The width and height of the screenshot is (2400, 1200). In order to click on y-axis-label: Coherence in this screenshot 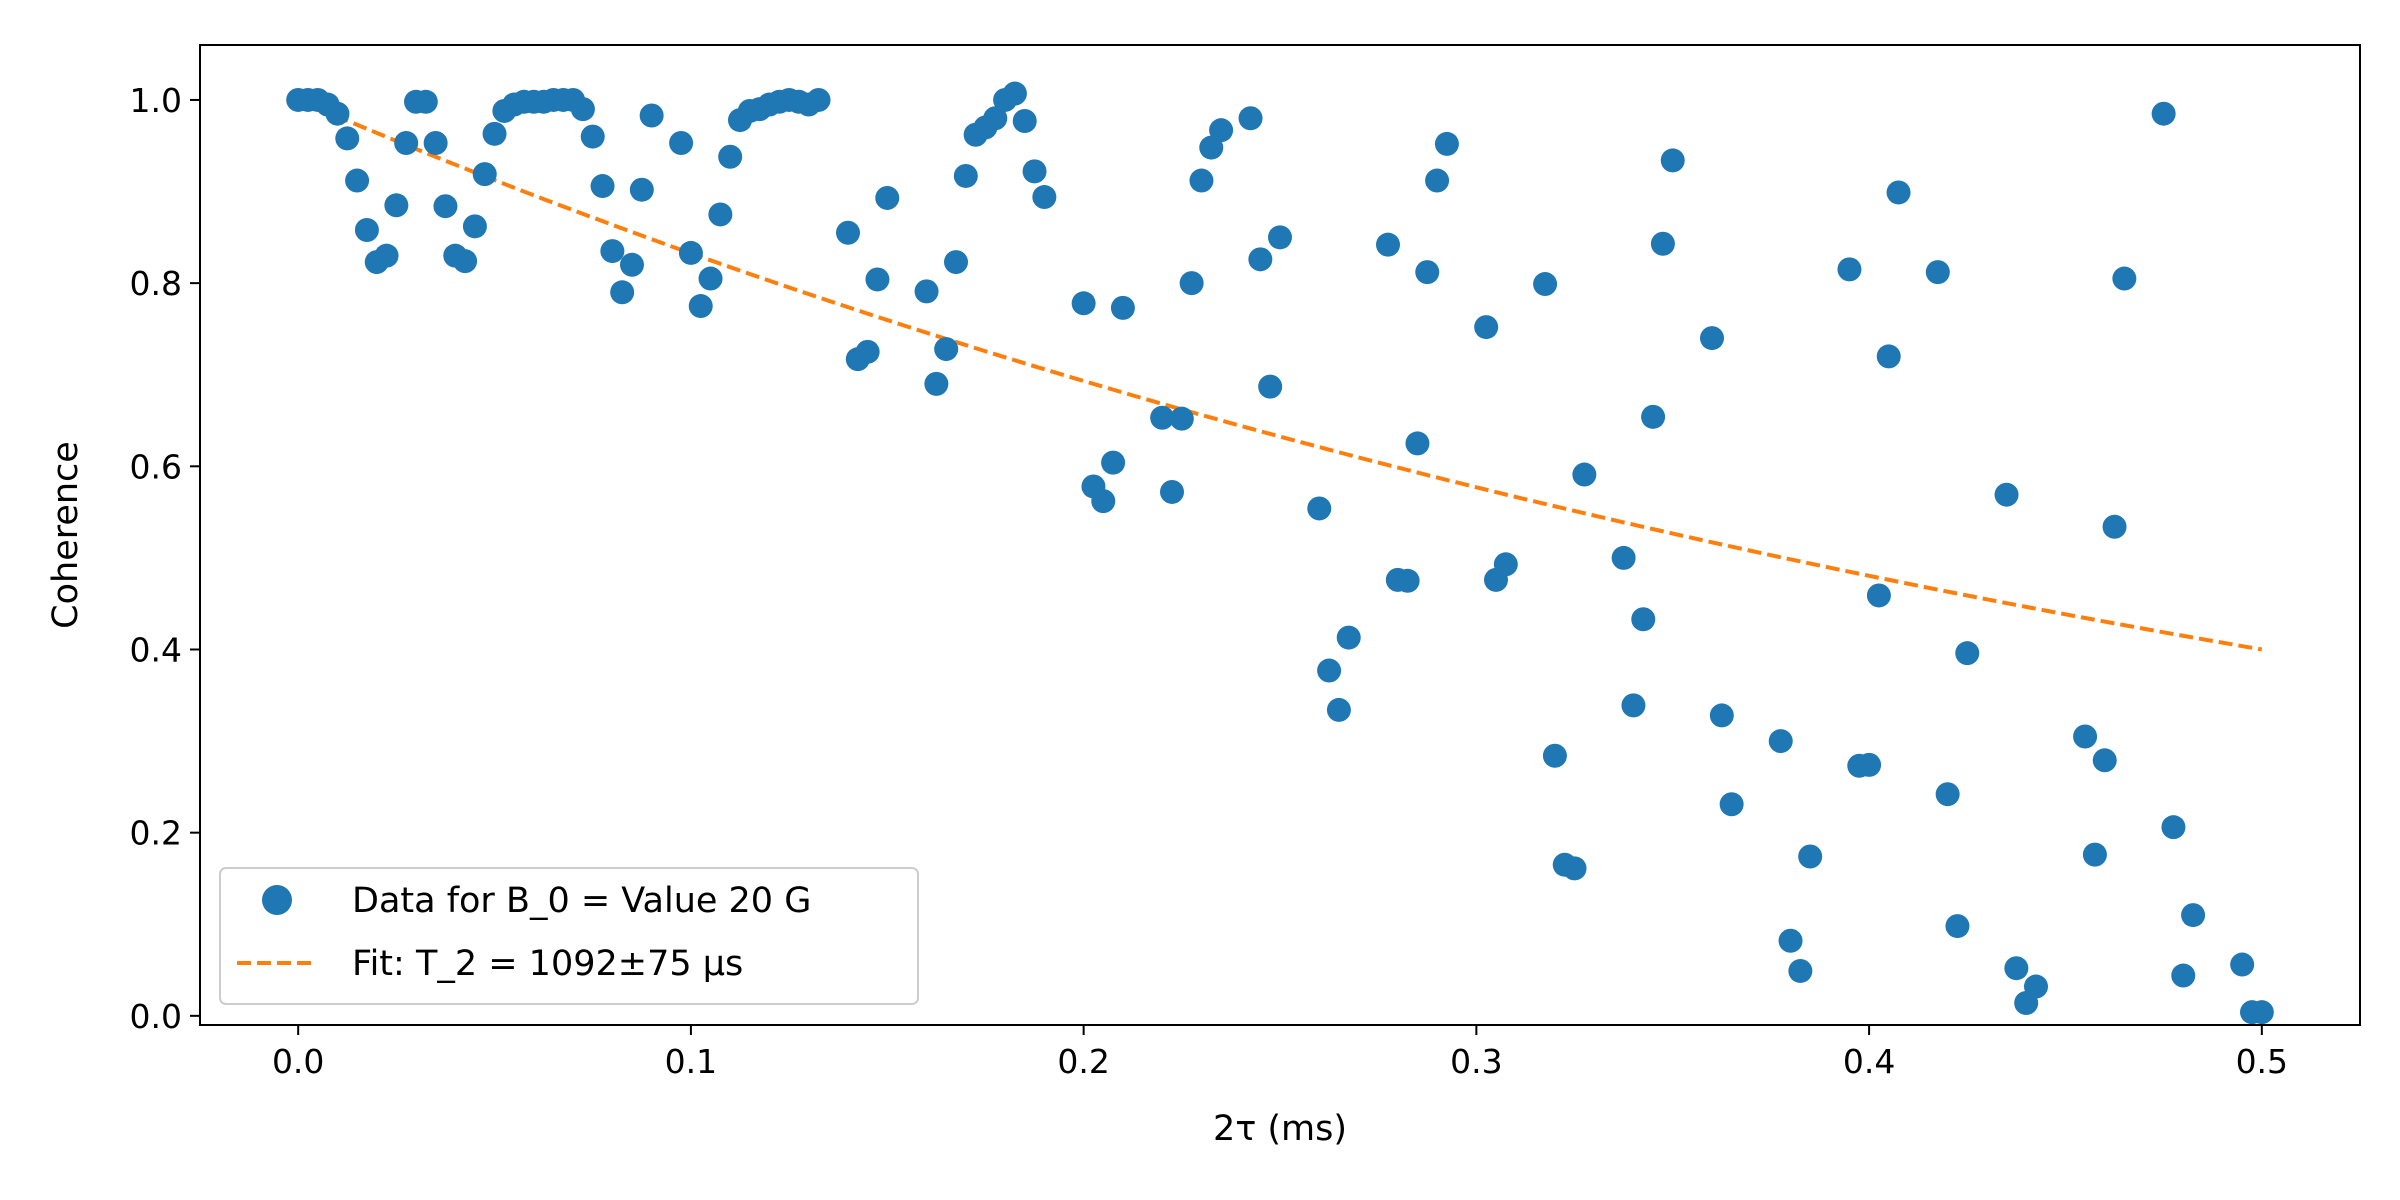, I will do `click(66, 535)`.